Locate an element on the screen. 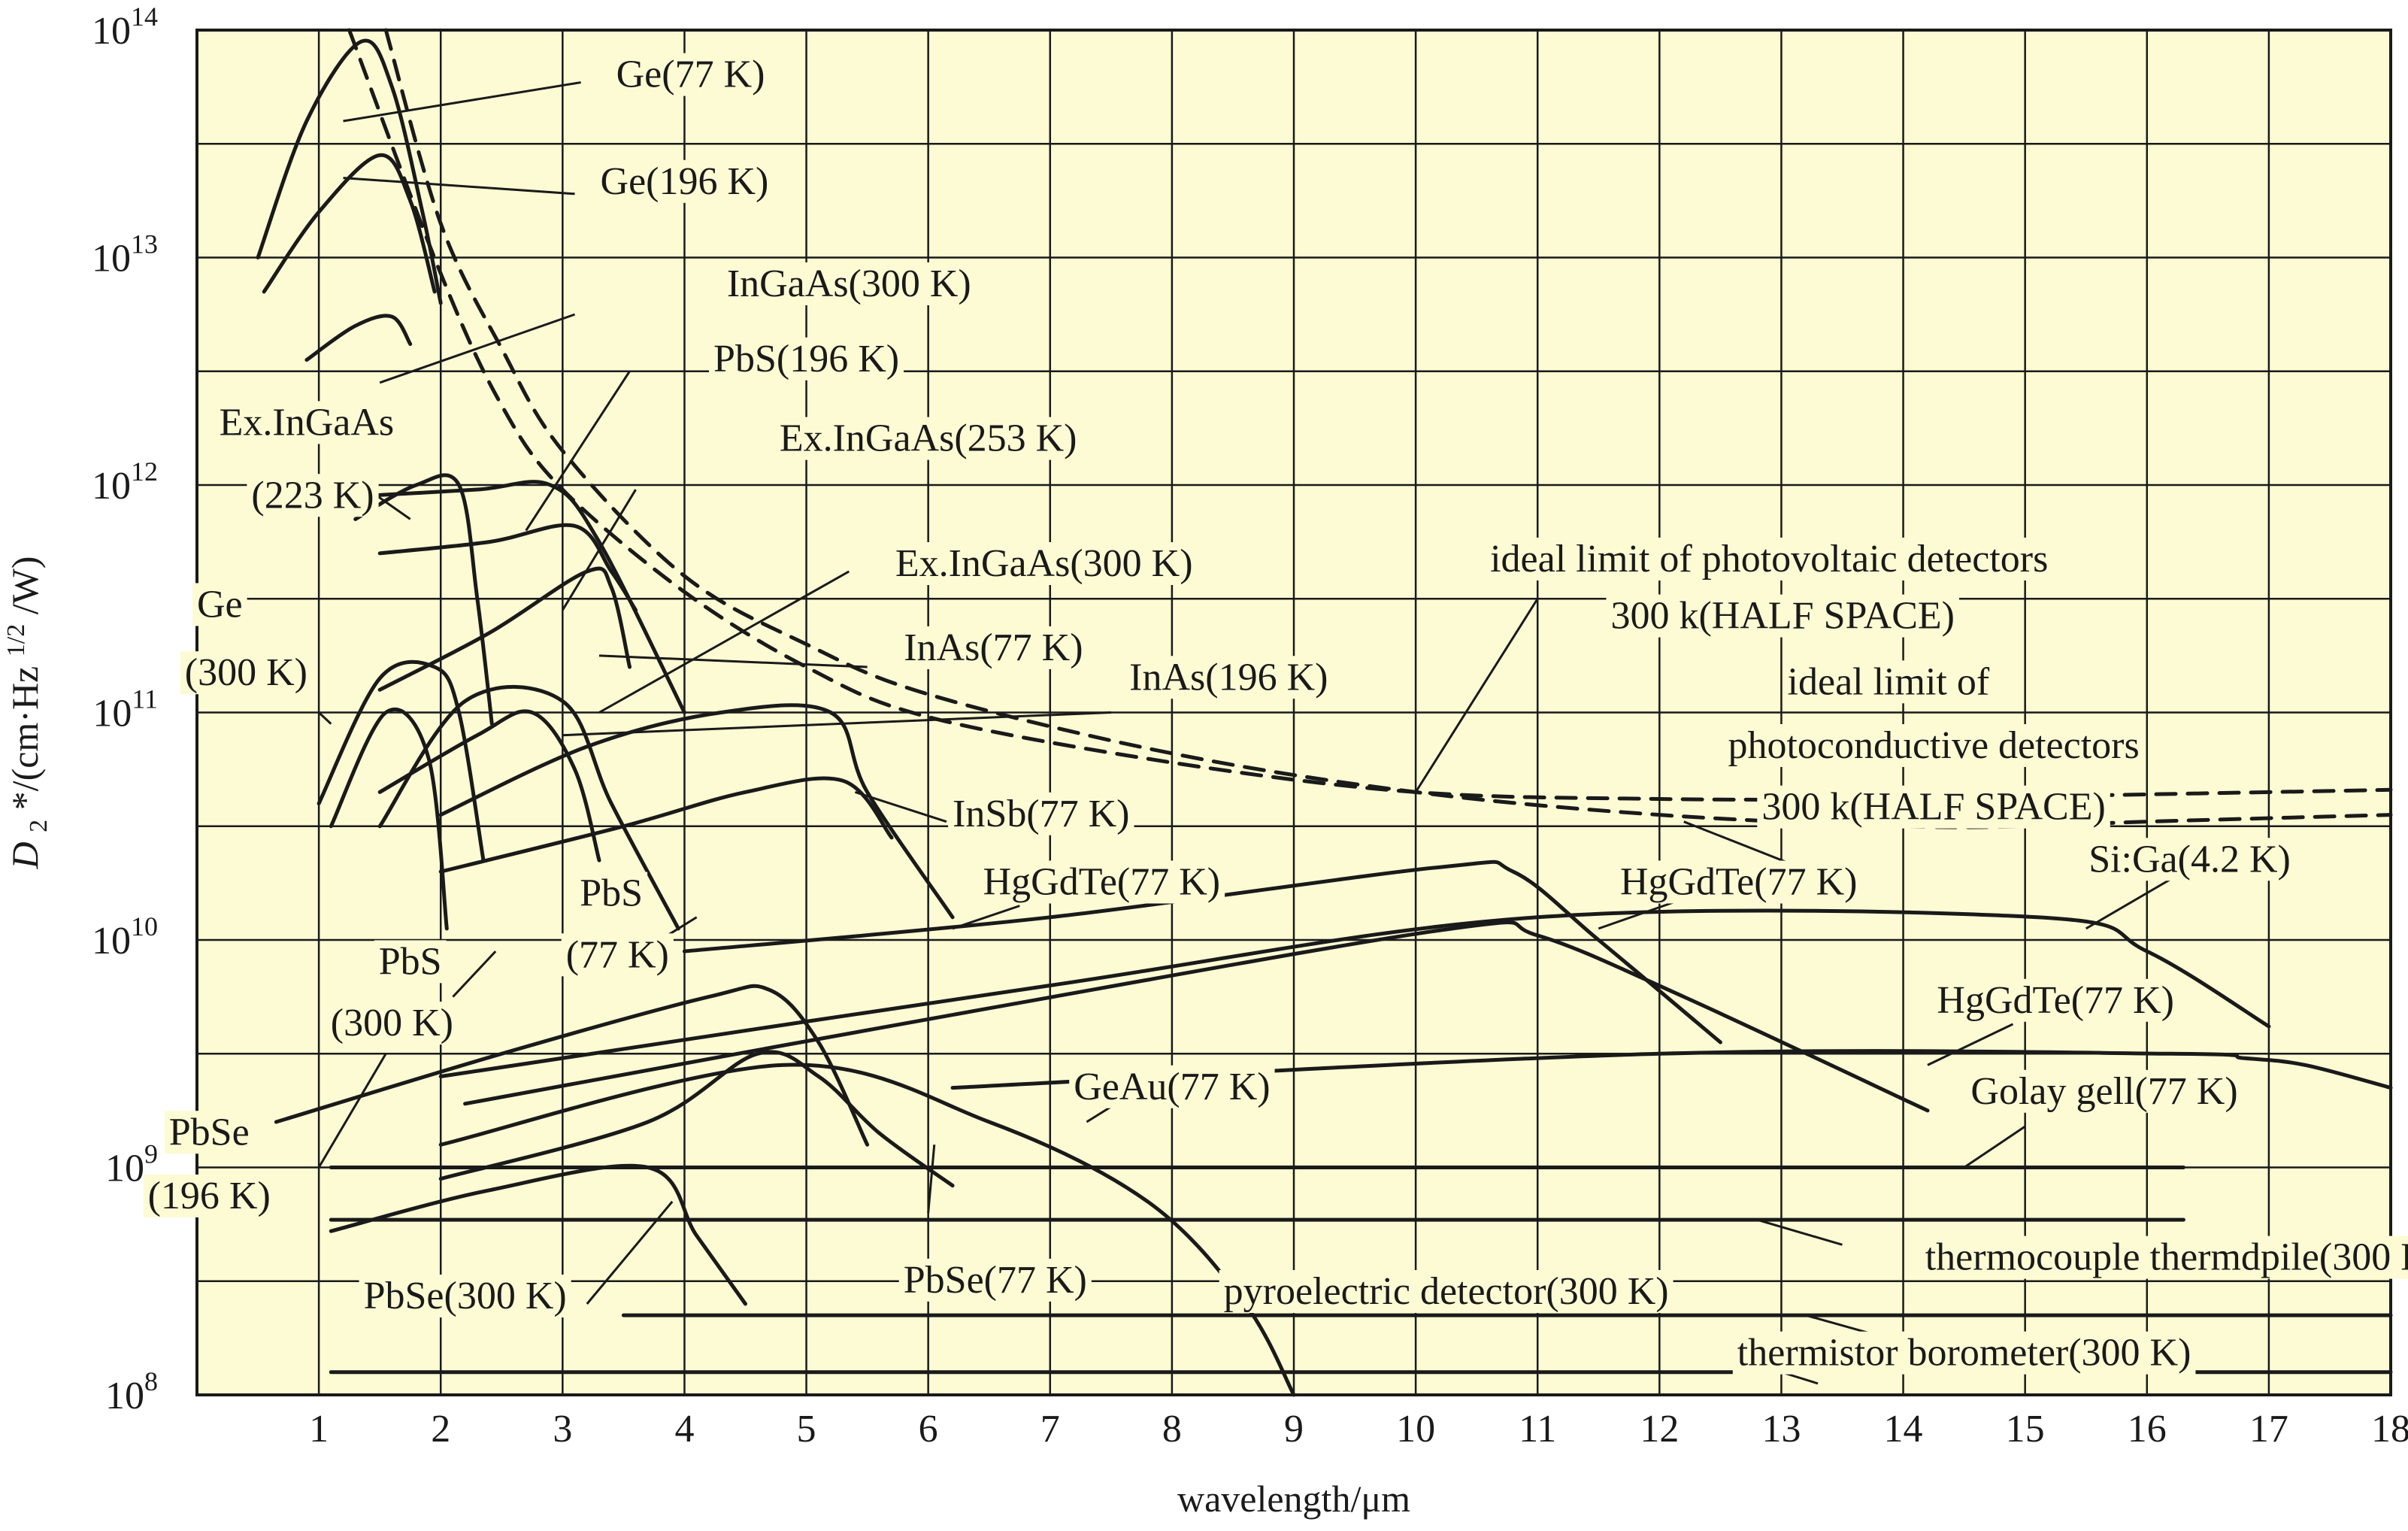 The height and width of the screenshot is (1531, 2408). annotation-label: Ex.InGaAs(253 K) is located at coordinates (928, 438).